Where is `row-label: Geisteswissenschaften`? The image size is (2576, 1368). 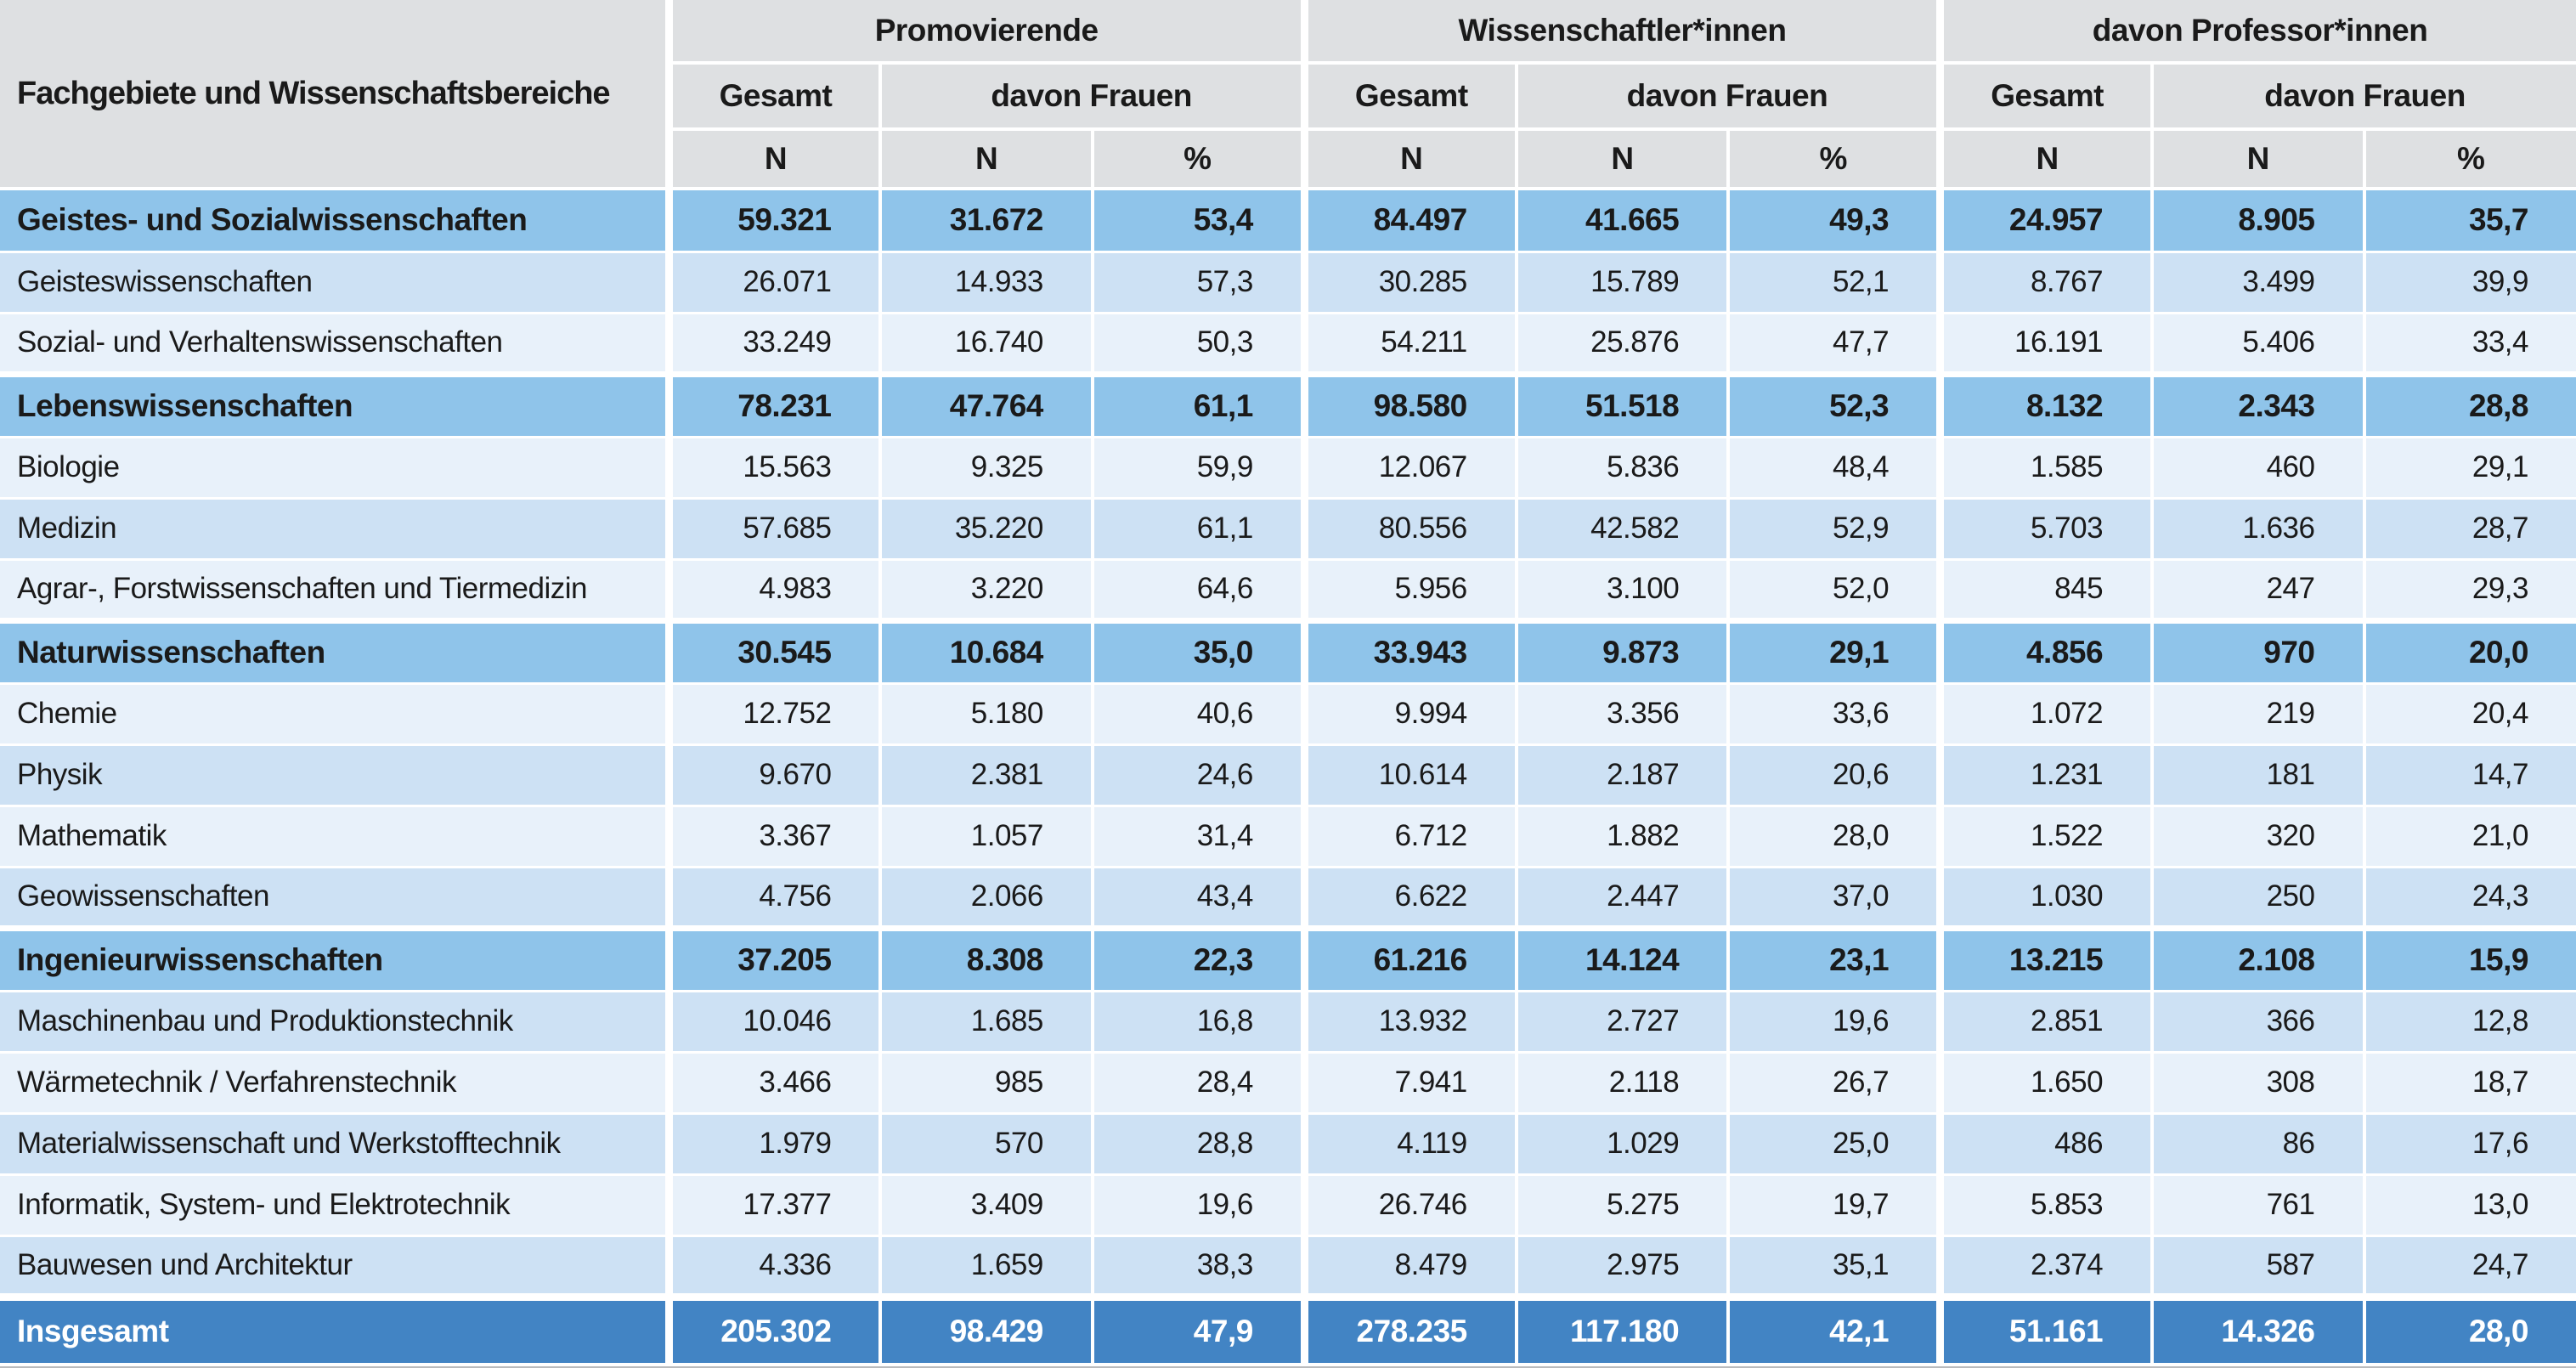
row-label: Geisteswissenschaften is located at coordinates (334, 282).